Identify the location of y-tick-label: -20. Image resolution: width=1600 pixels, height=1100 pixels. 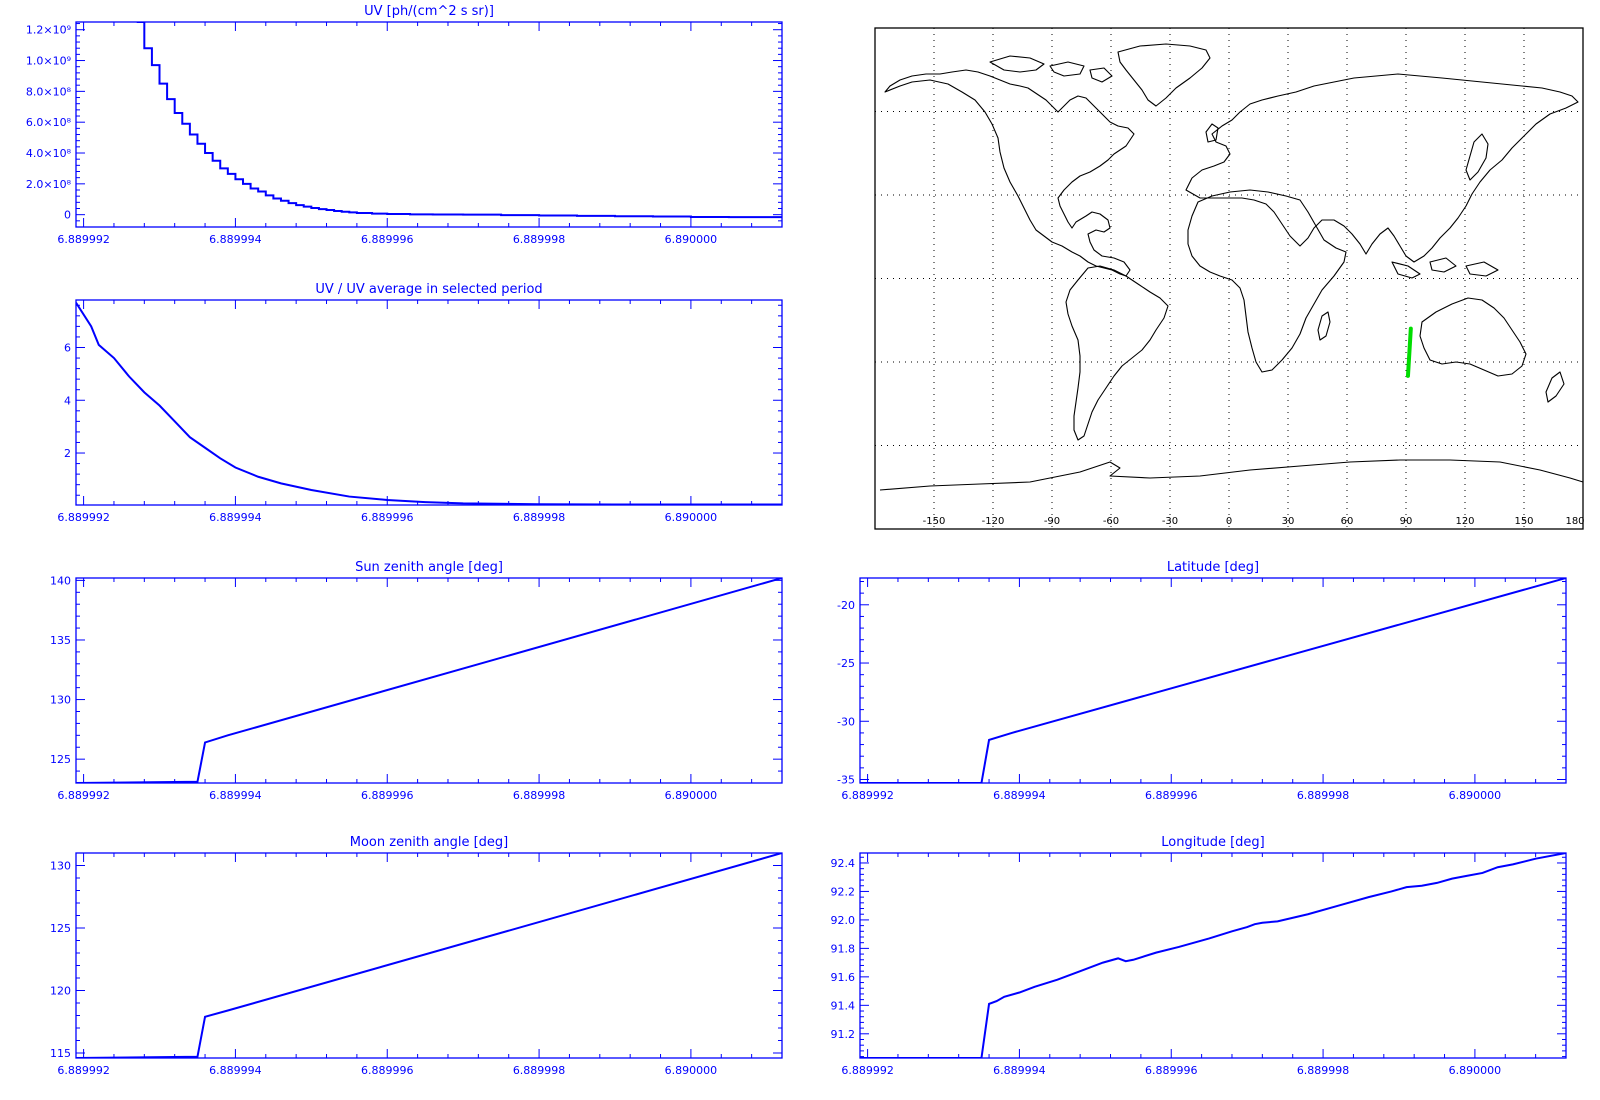
(846, 605).